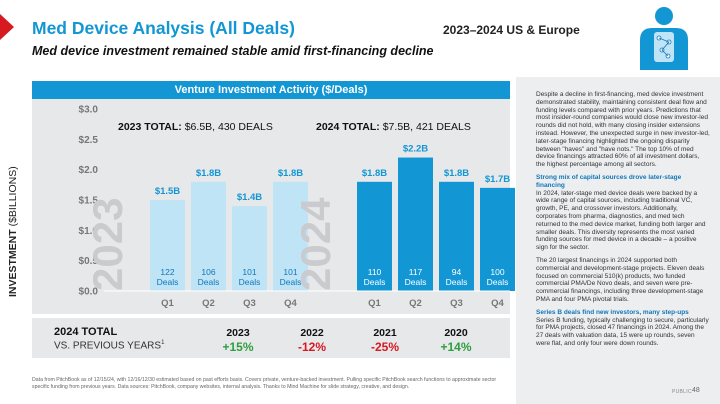 The height and width of the screenshot is (404, 720). Describe the element at coordinates (664, 38) in the screenshot. I see `person-medical-icon` at that location.